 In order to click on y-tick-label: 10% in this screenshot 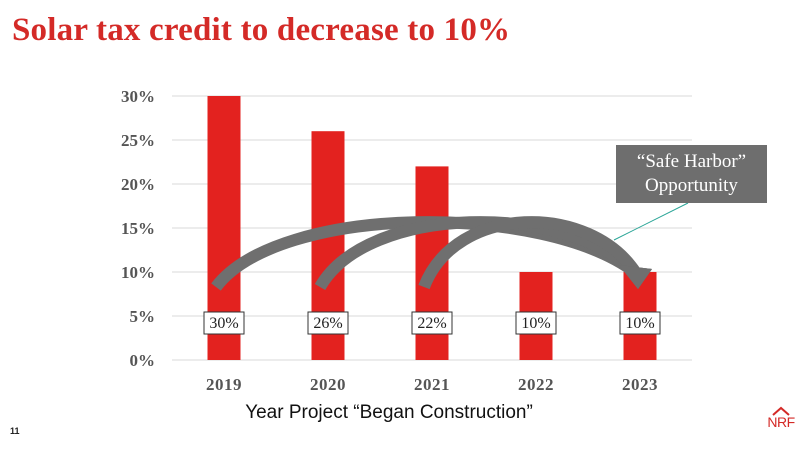, I will do `click(138, 272)`.